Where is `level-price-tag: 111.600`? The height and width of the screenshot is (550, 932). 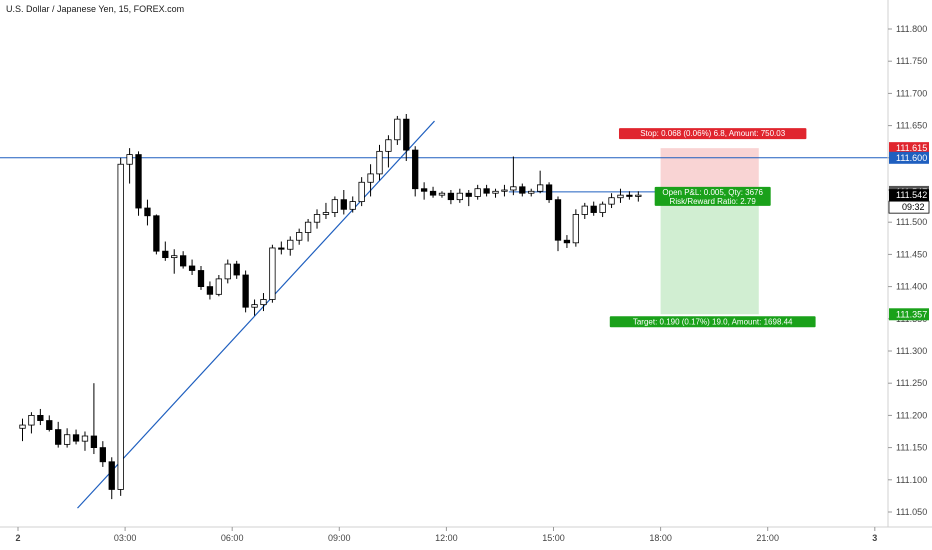
level-price-tag: 111.600 is located at coordinates (911, 158).